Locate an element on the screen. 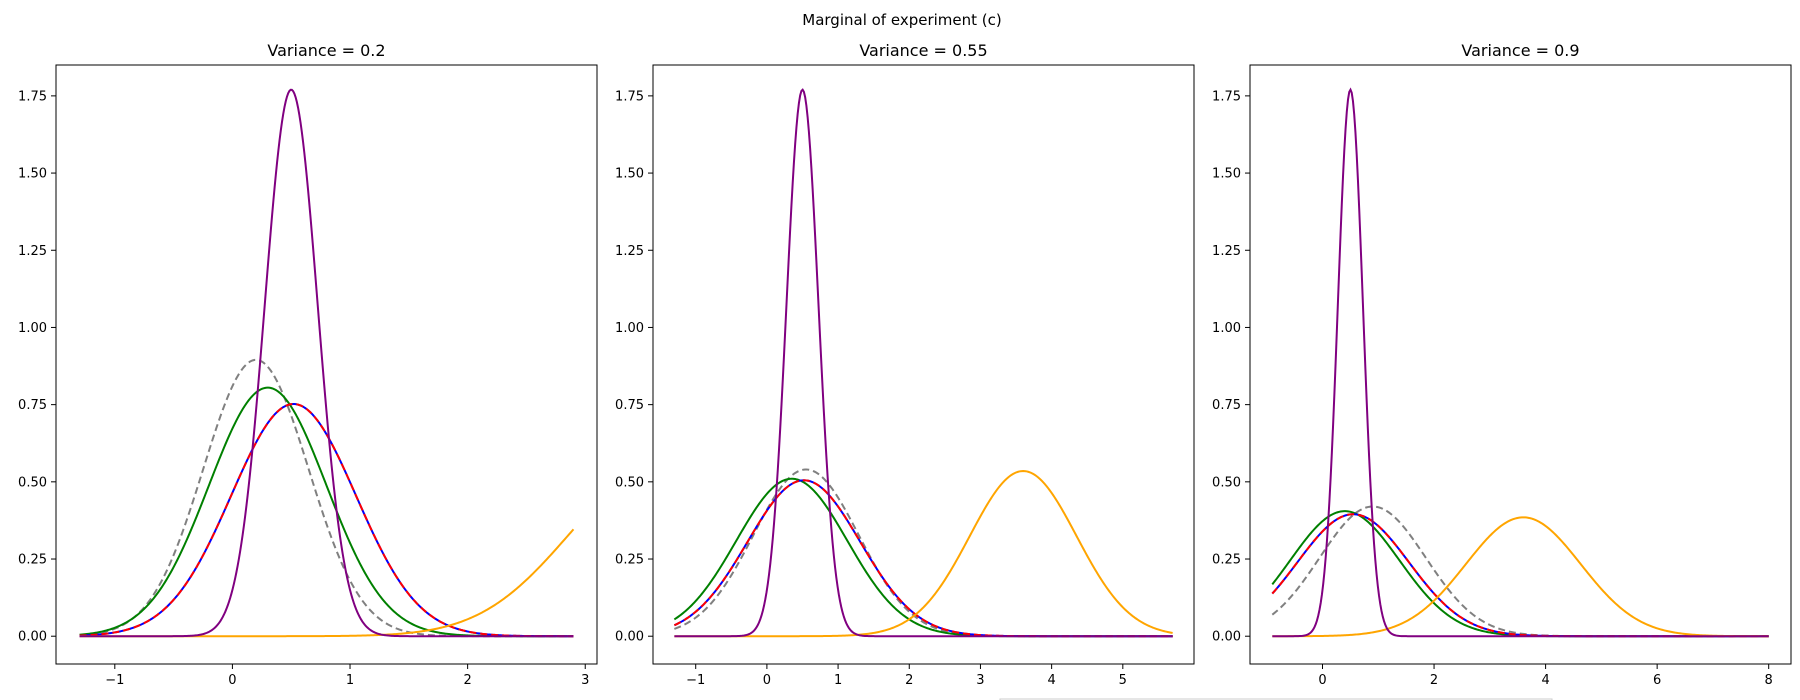 Image resolution: width=1800 pixels, height=700 pixels. figure-title: Marginal of experiment (c) is located at coordinates (901, 20).